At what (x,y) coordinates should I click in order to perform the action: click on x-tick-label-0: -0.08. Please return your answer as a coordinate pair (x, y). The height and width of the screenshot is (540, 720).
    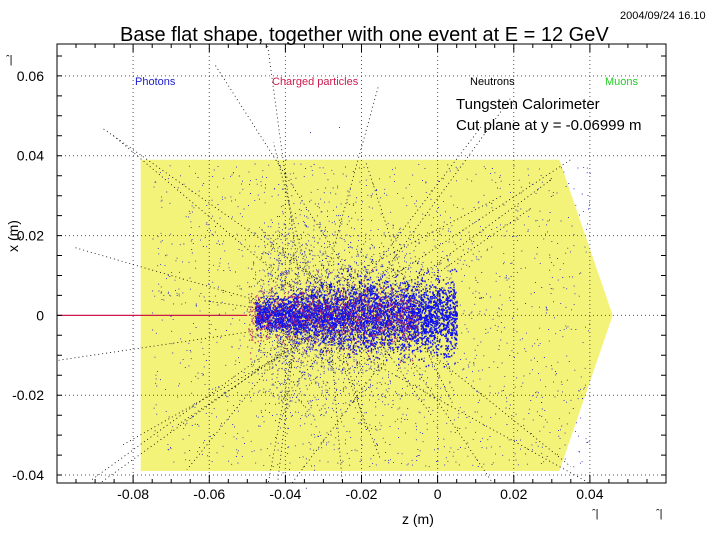
    Looking at the image, I should click on (133, 494).